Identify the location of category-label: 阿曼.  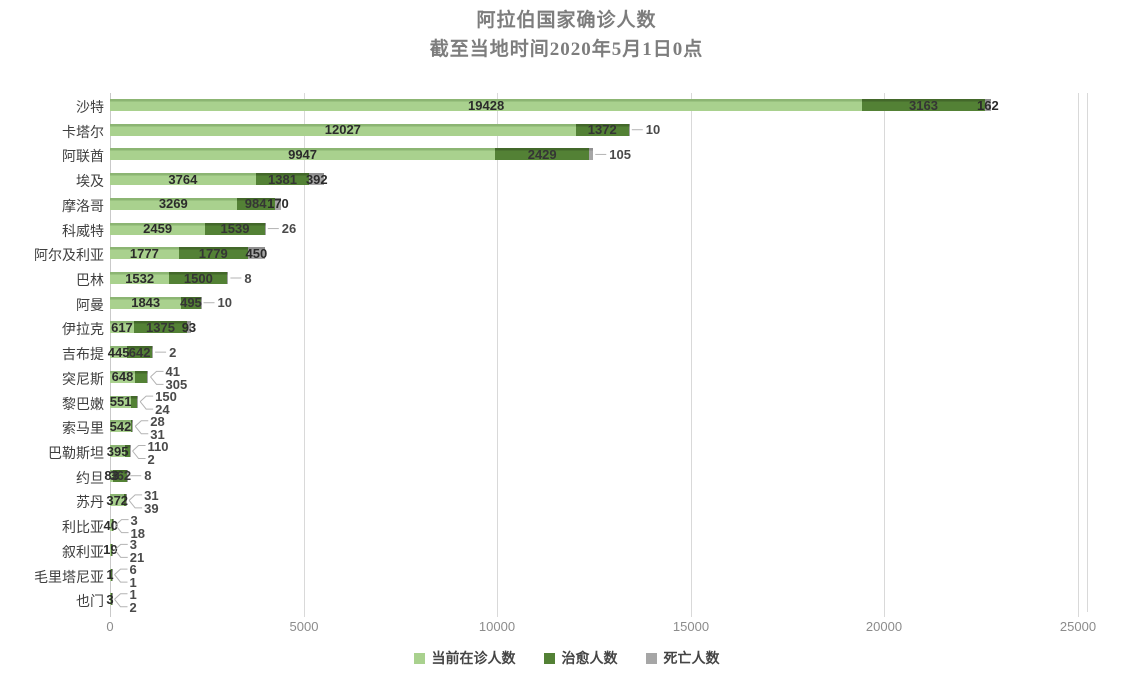
(90, 306).